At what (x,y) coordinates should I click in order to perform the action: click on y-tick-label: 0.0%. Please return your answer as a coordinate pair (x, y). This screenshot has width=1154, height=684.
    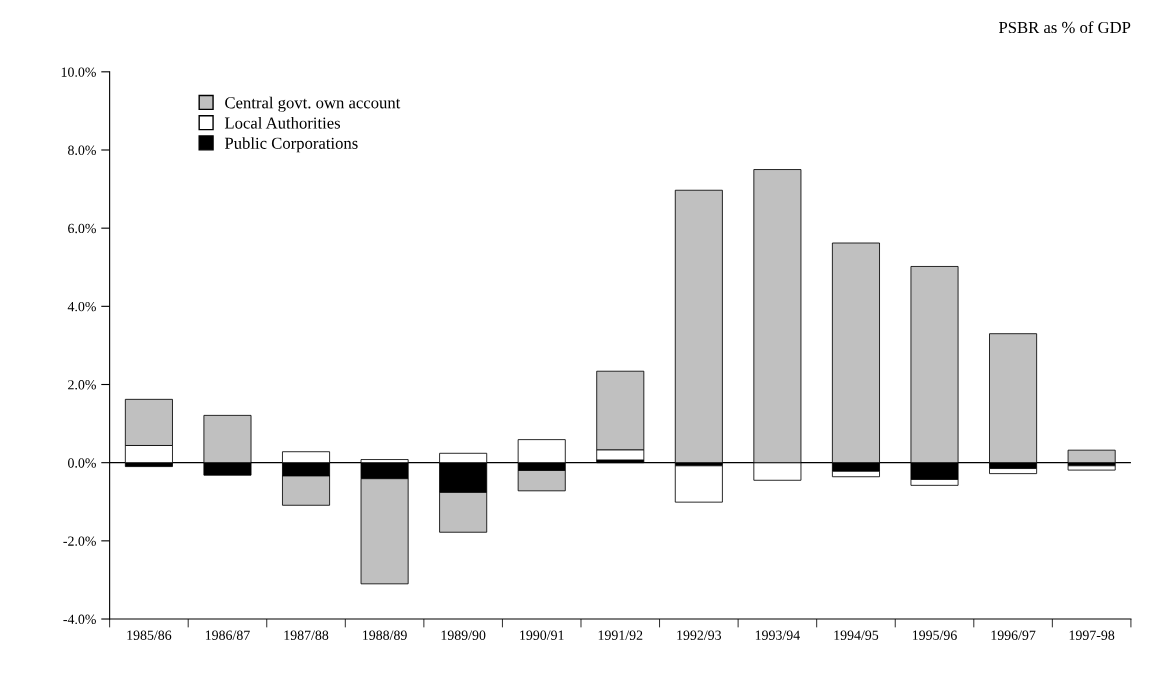
    Looking at the image, I should click on (82, 463).